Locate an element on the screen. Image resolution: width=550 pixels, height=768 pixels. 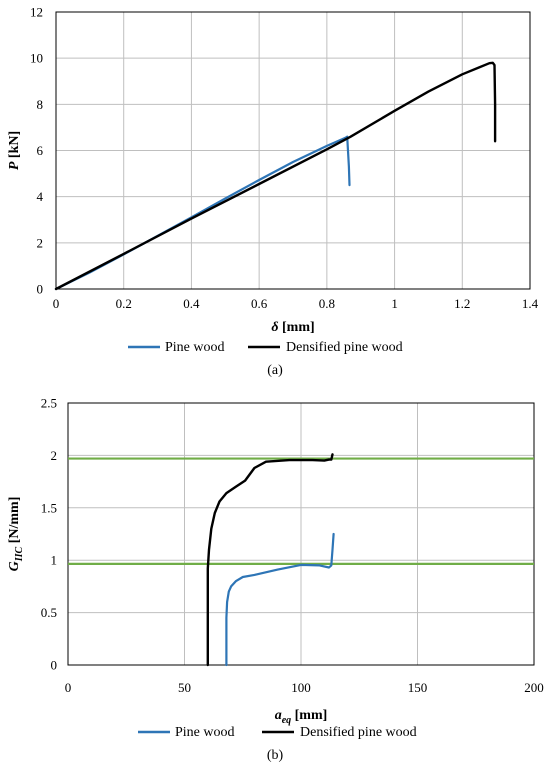
series-line-densified-pine-wood is located at coordinates (270, 560).